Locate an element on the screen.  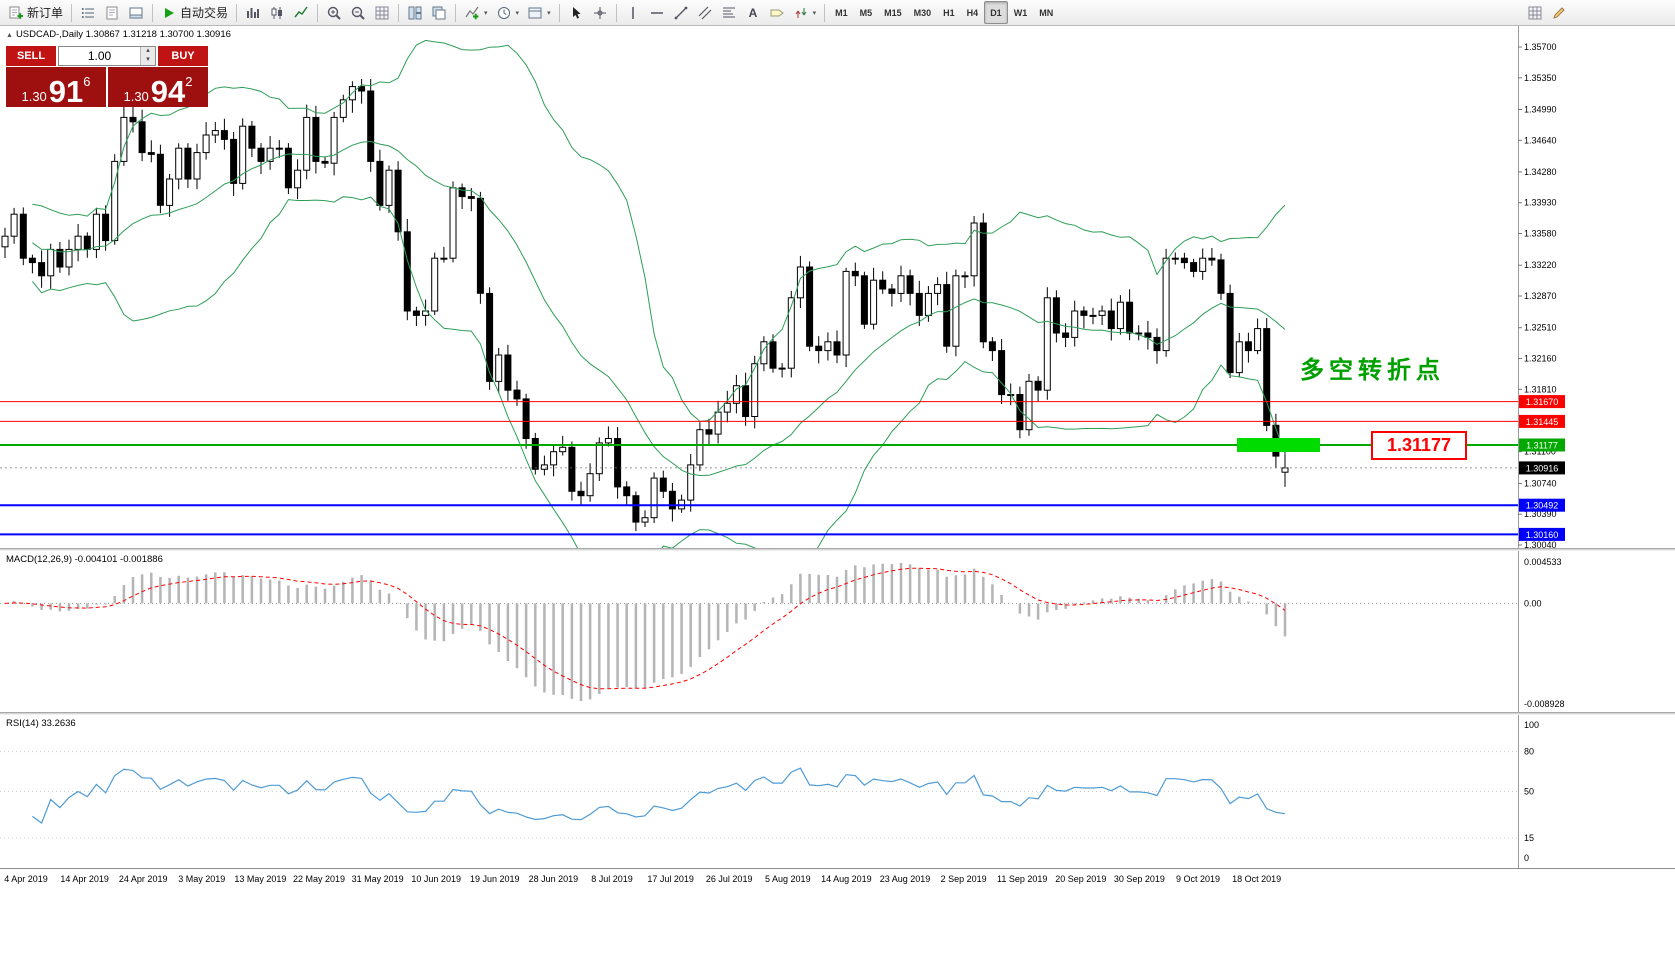
buy-button: BUY is located at coordinates (183, 56).